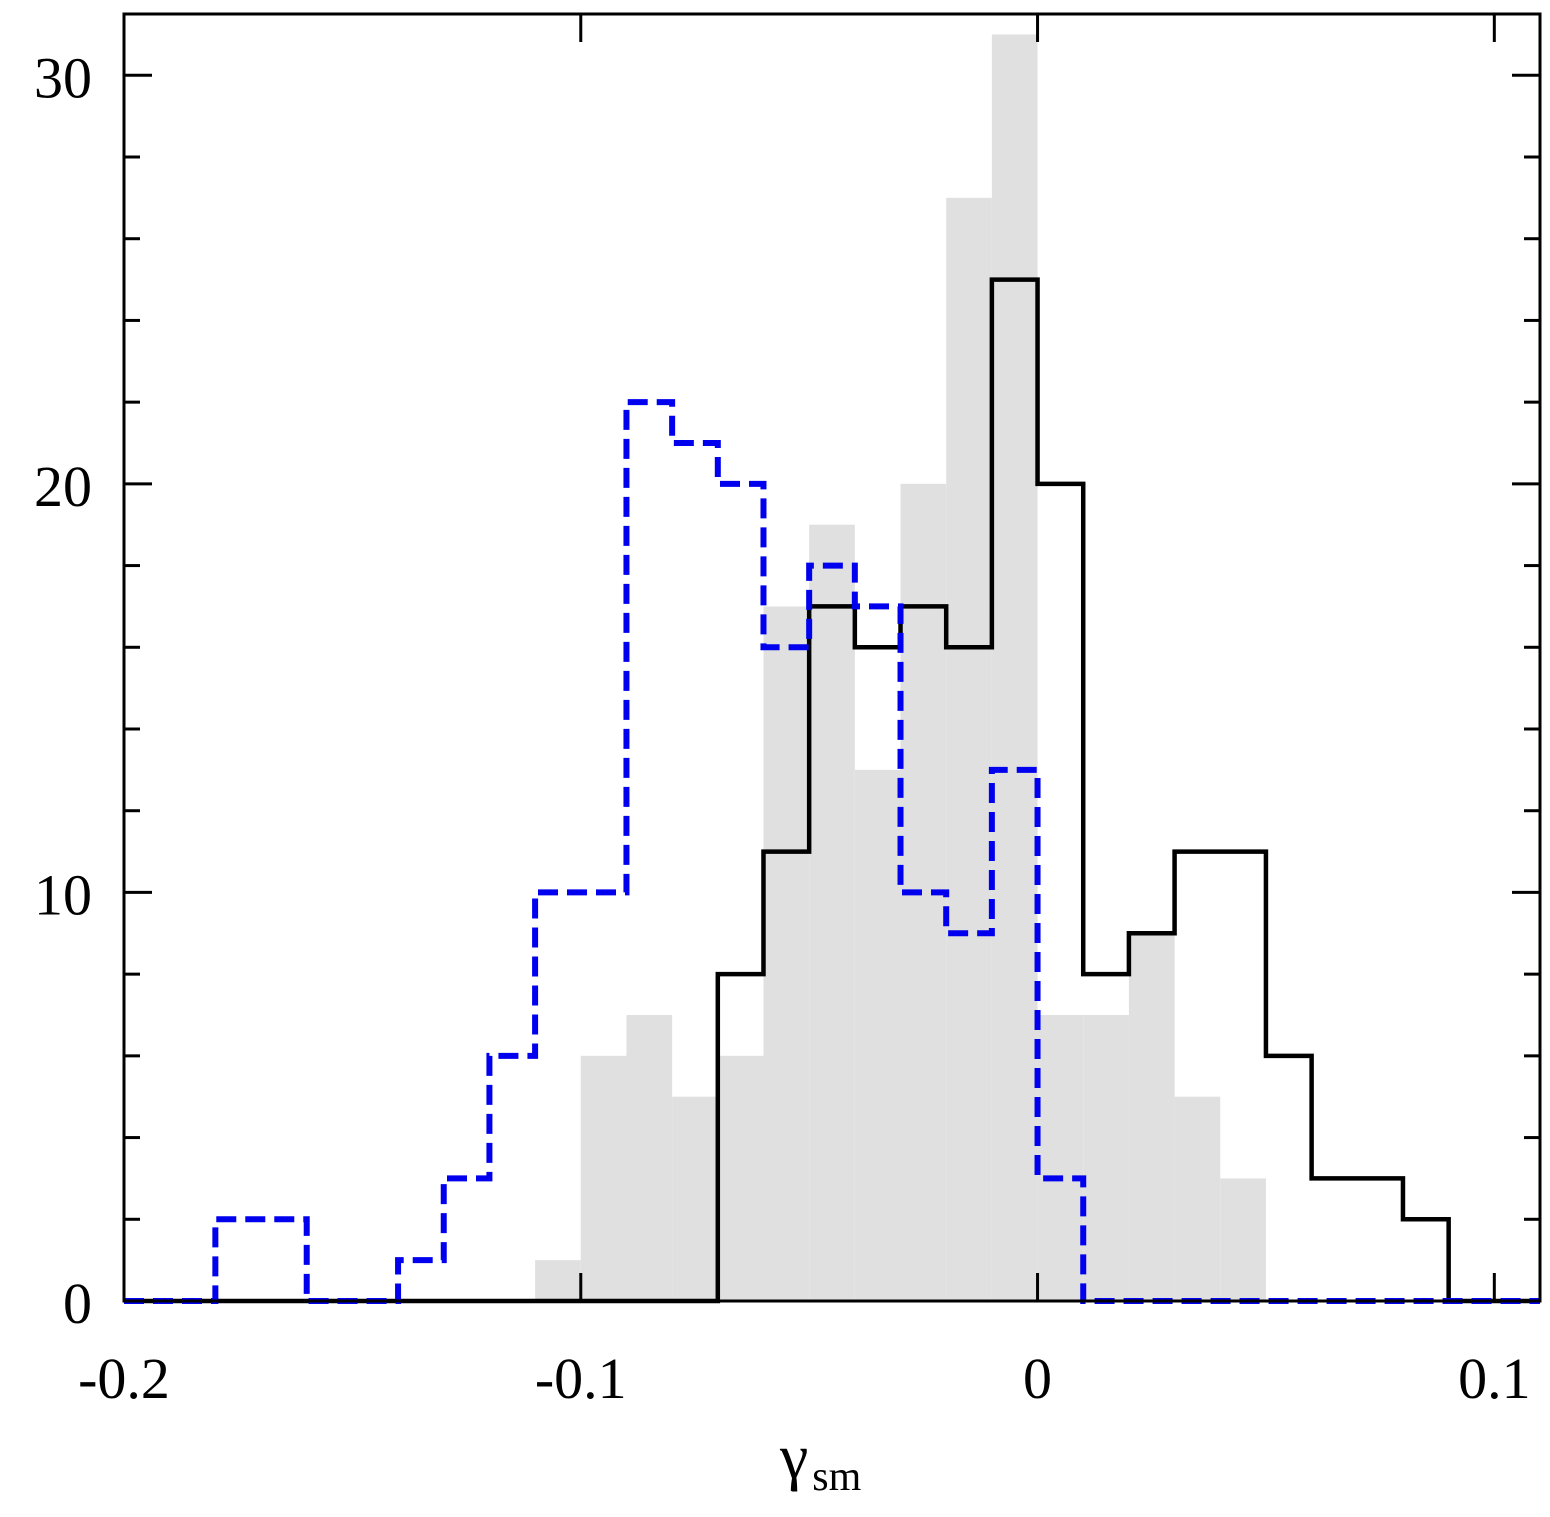  What do you see at coordinates (793, 1456) in the screenshot?
I see `x-axis-symbol: γ` at bounding box center [793, 1456].